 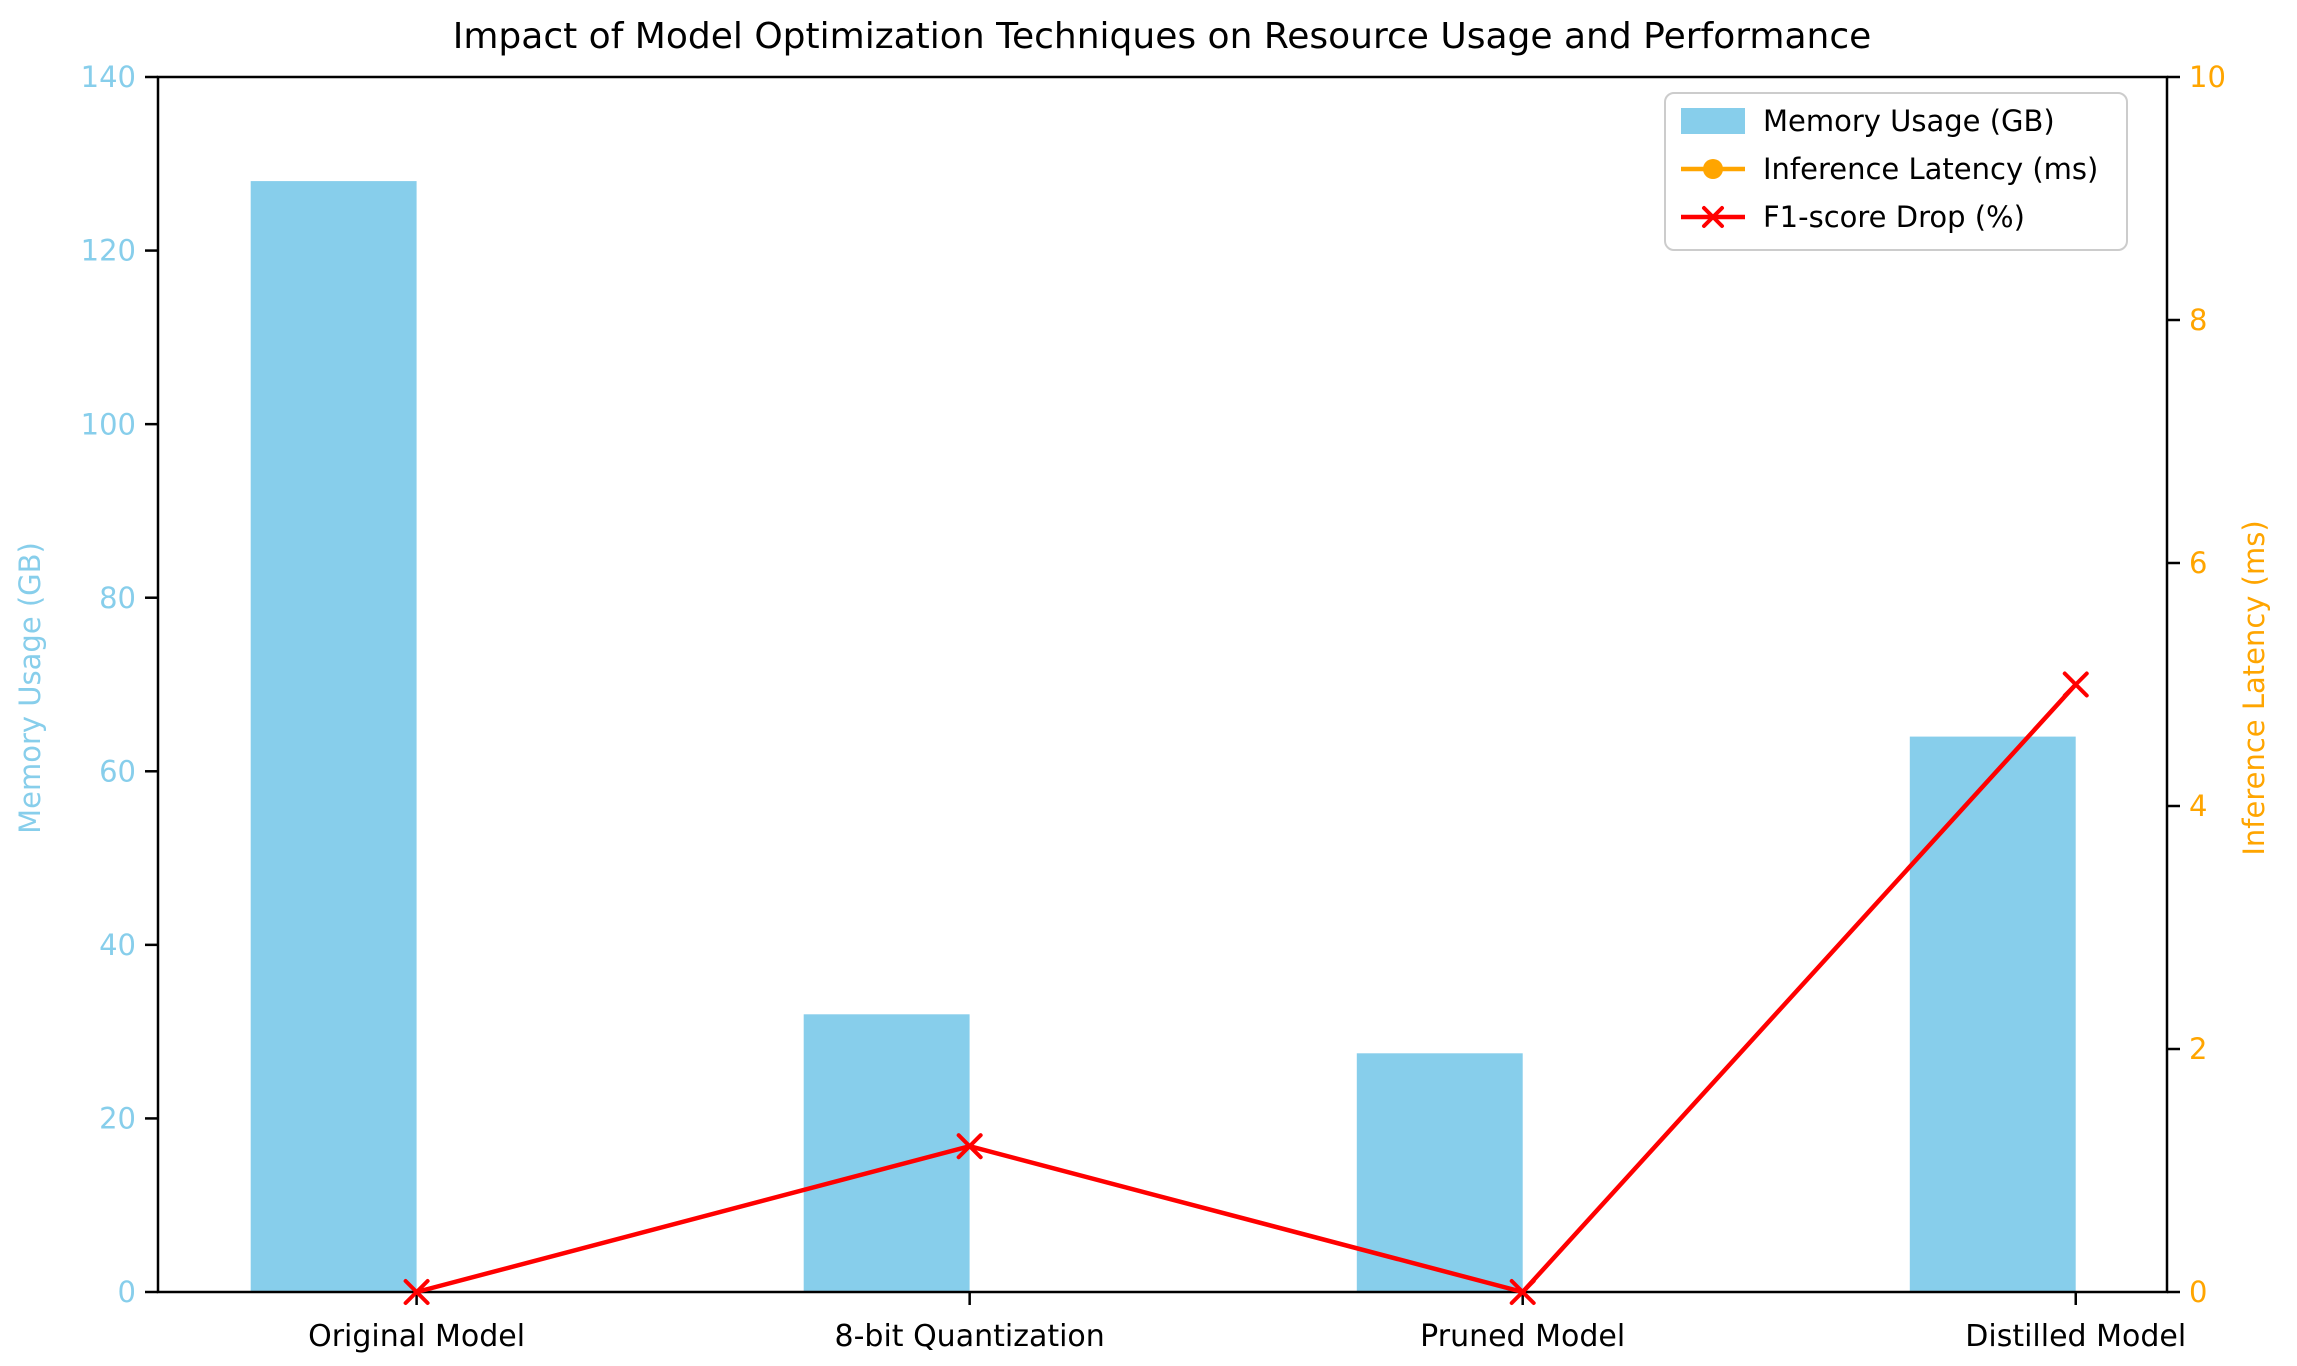 What do you see at coordinates (127, 1292) in the screenshot?
I see `left-y-tick-label: 0` at bounding box center [127, 1292].